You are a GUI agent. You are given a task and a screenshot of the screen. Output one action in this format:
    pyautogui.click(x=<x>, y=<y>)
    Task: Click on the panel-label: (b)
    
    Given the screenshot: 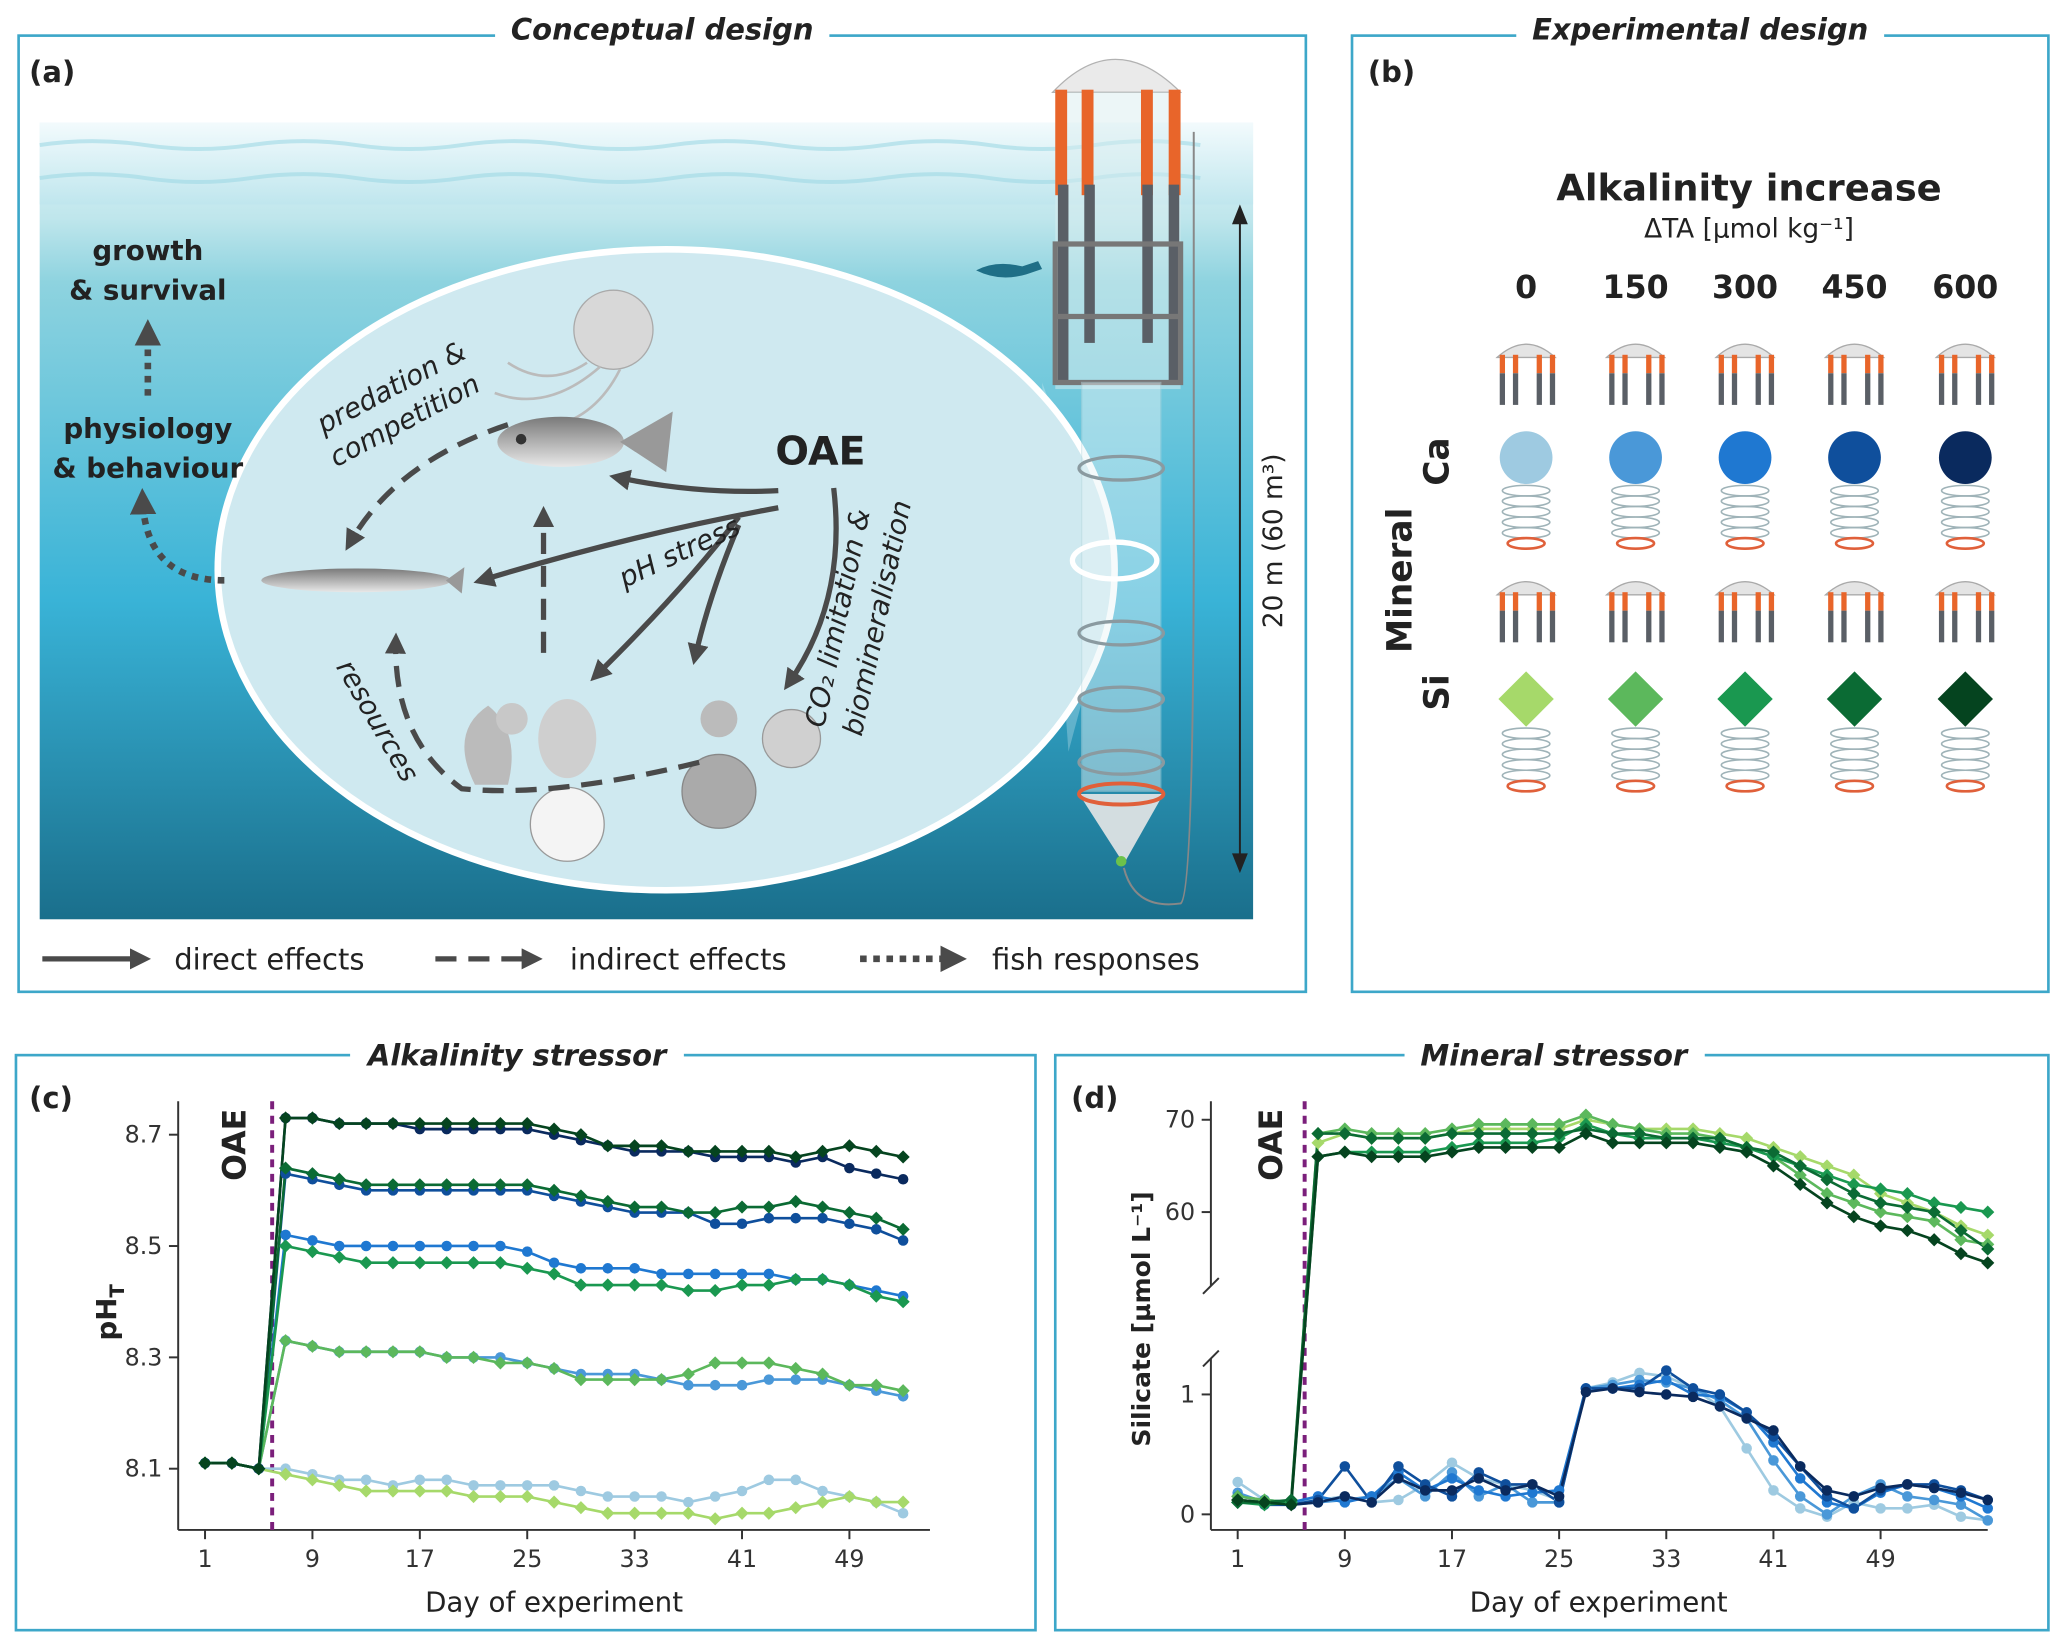 What is the action you would take?
    pyautogui.click(x=1391, y=72)
    